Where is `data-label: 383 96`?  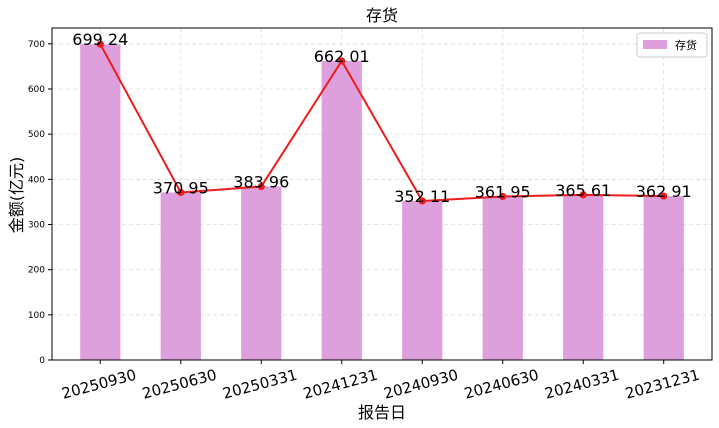
data-label: 383 96 is located at coordinates (261, 182).